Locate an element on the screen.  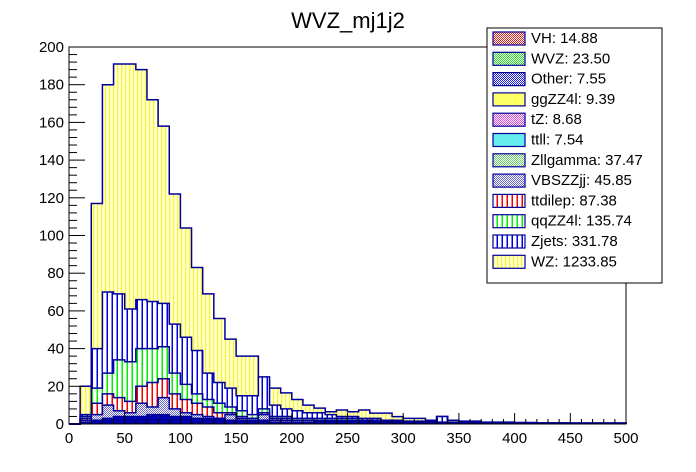
y-tick-label: 0 is located at coordinates (60, 424).